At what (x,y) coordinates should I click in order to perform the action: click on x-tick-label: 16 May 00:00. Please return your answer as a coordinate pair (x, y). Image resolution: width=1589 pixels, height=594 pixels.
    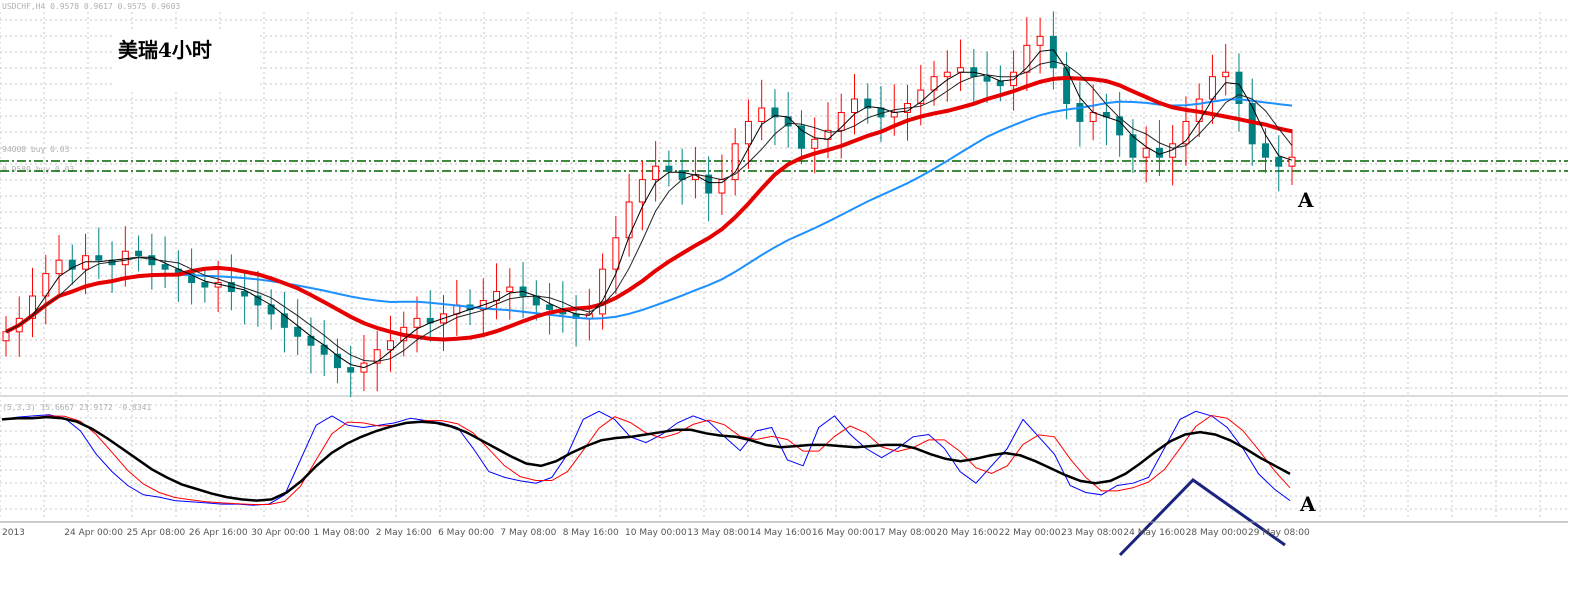
    Looking at the image, I should click on (843, 533).